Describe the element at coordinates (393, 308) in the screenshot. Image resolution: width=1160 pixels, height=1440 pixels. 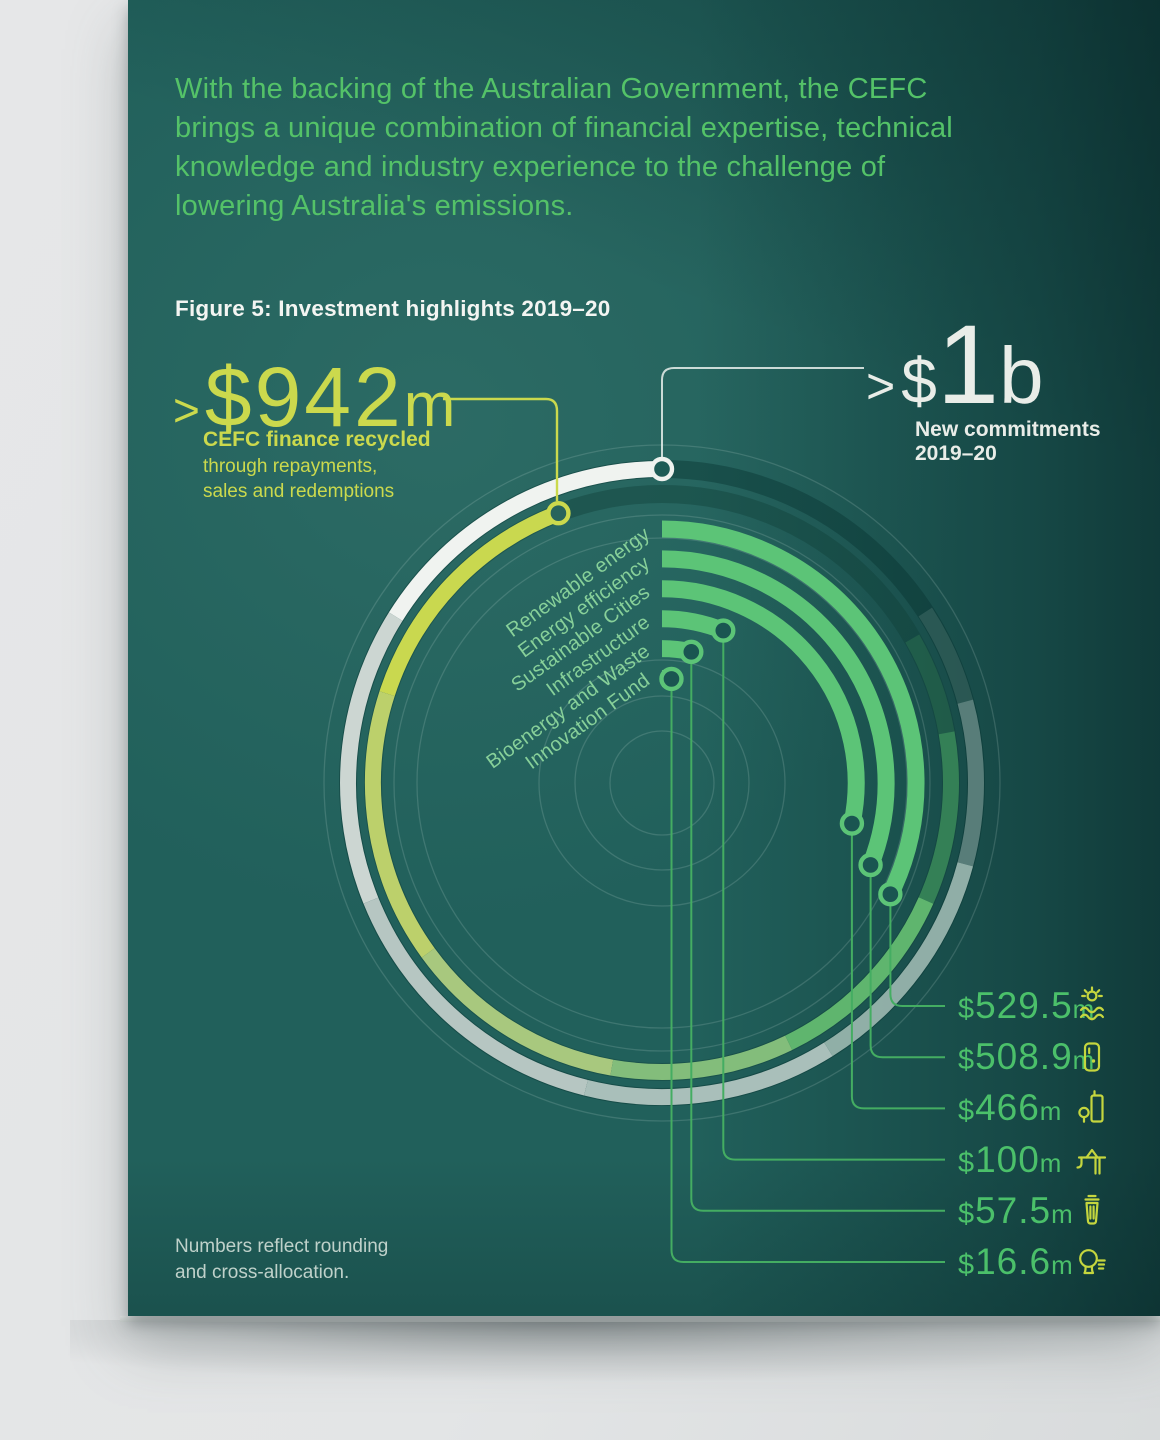
I see `figure-caption: Figure 5: Investment highlights 2019–20` at that location.